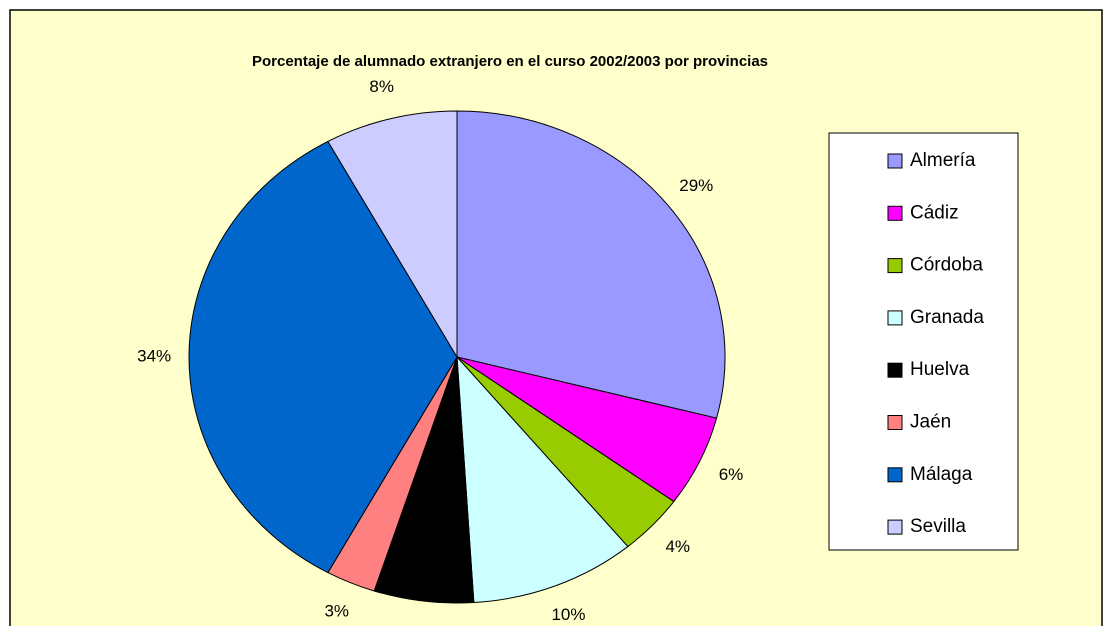 Image resolution: width=1113 pixels, height=626 pixels. What do you see at coordinates (336, 611) in the screenshot?
I see `data-label: 3%` at bounding box center [336, 611].